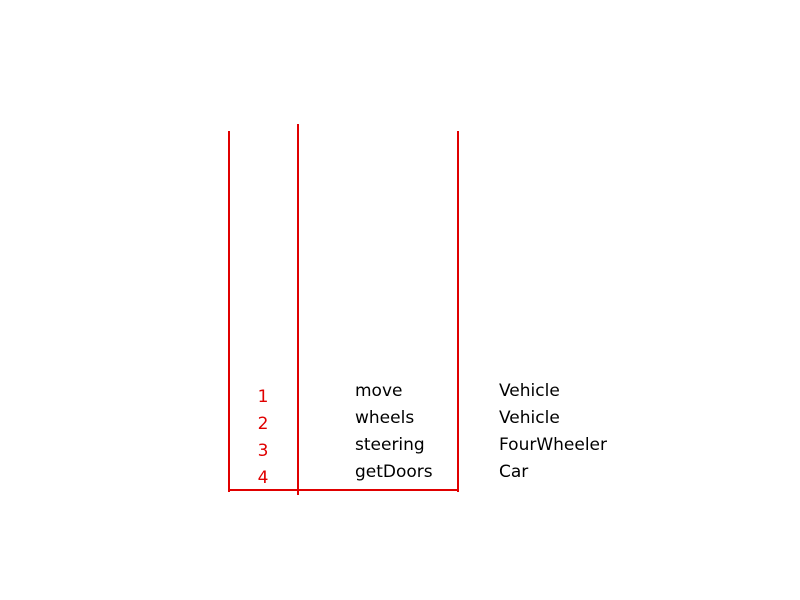 This screenshot has width=800, height=600. Describe the element at coordinates (263, 478) in the screenshot. I see `row-index: 4` at that location.